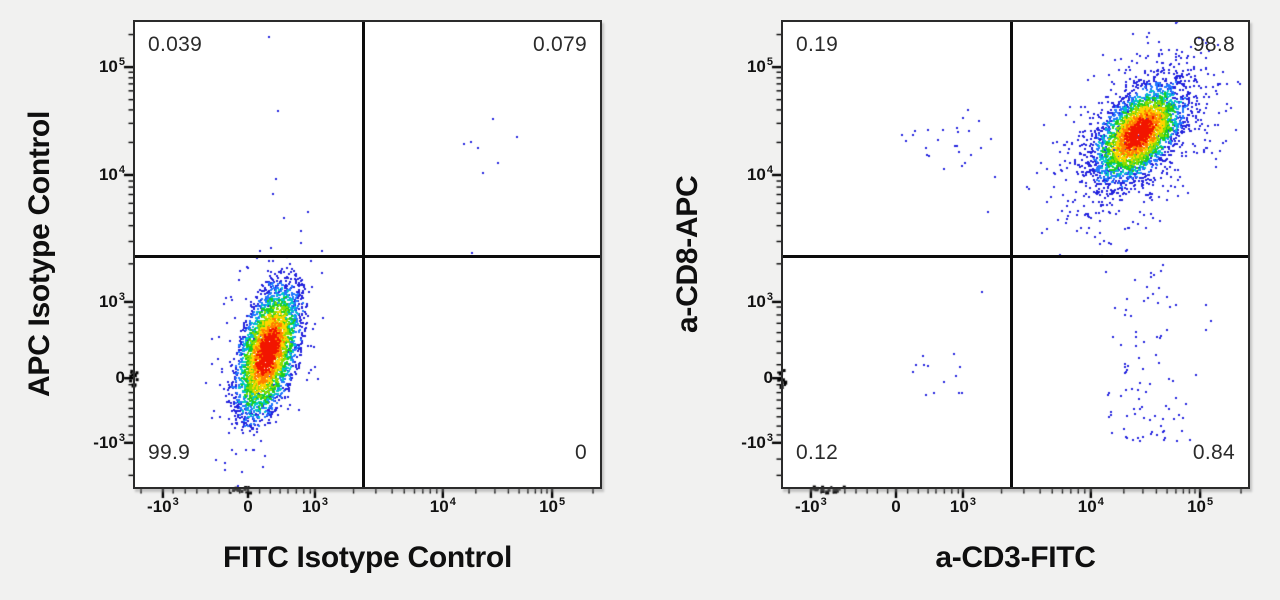 The width and height of the screenshot is (1280, 600). I want to click on y-axis-title: APC Isotype Control, so click(39, 254).